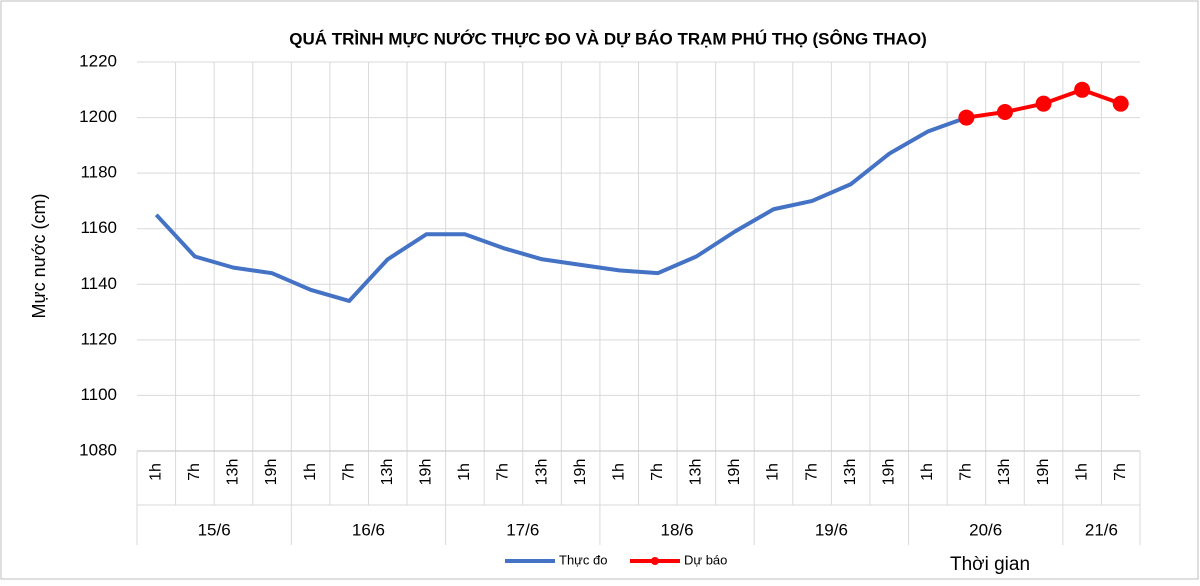 This screenshot has height=586, width=1200. What do you see at coordinates (98, 283) in the screenshot?
I see `y-tick-label: 1140` at bounding box center [98, 283].